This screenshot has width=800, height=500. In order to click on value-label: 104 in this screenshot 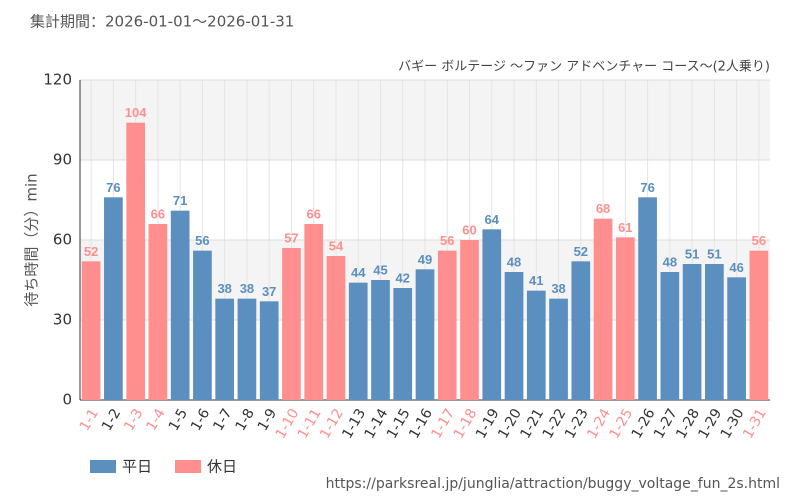, I will do `click(136, 112)`.